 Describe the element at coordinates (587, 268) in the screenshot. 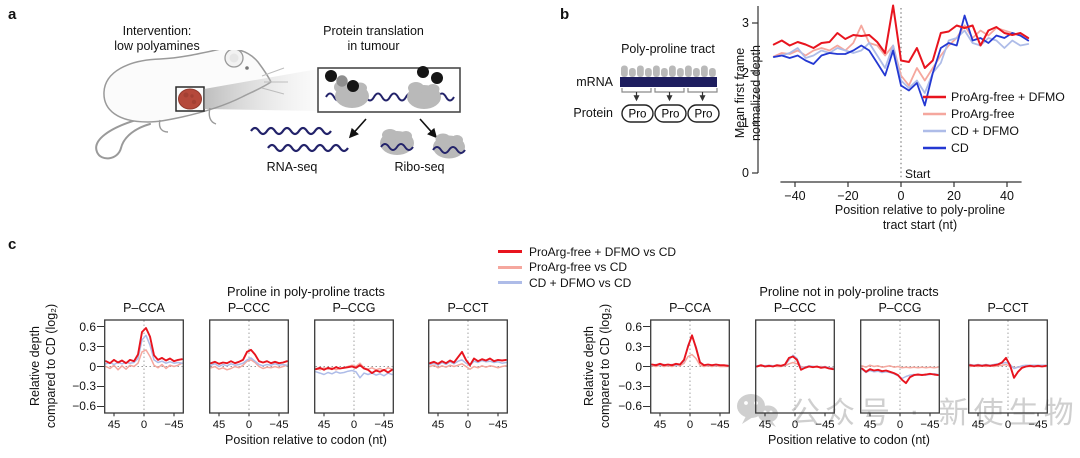

I see `legend-item: ProArg-free vs CD` at that location.